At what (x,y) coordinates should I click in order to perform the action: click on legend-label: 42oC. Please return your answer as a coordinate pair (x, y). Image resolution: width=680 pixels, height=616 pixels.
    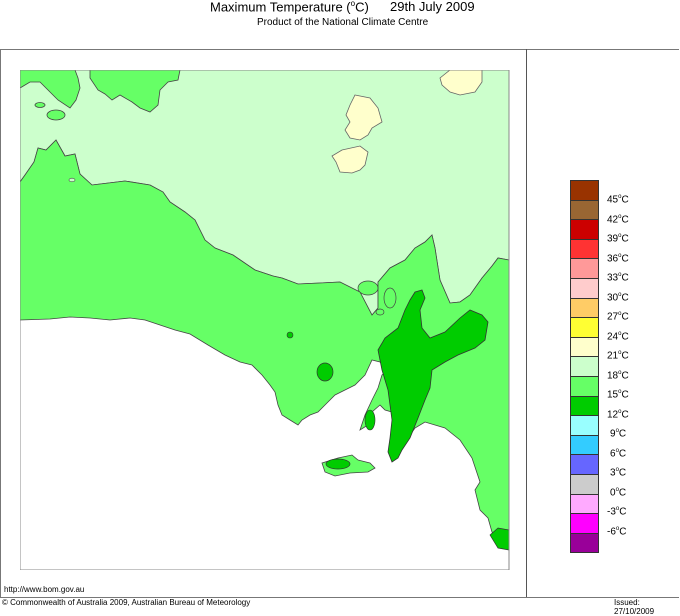
    Looking at the image, I should click on (618, 220).